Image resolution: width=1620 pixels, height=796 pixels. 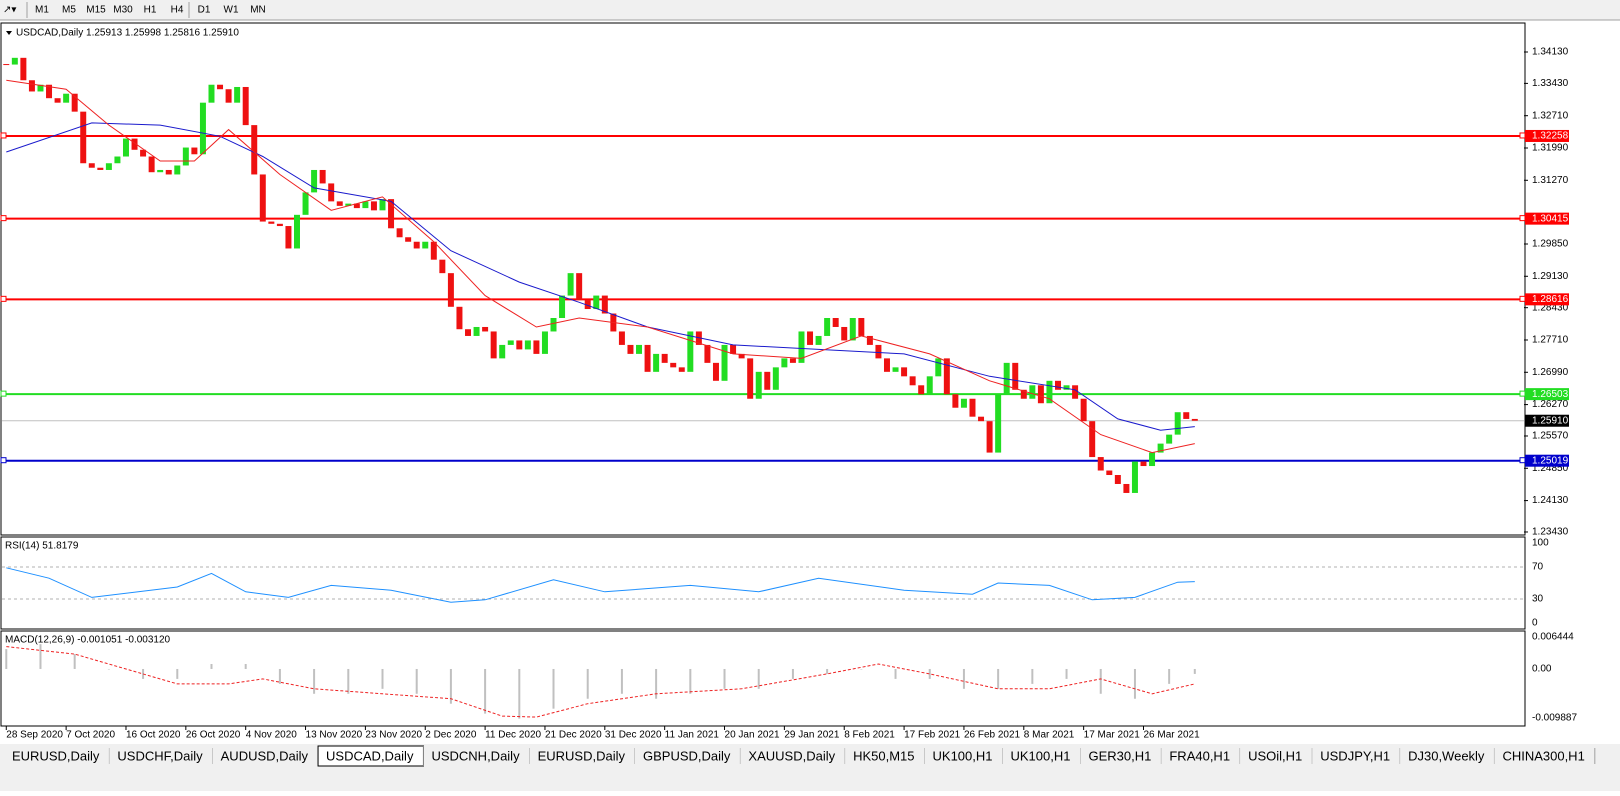 What do you see at coordinates (992, 735) in the screenshot?
I see `x-tick-label: 26 Feb 2021` at bounding box center [992, 735].